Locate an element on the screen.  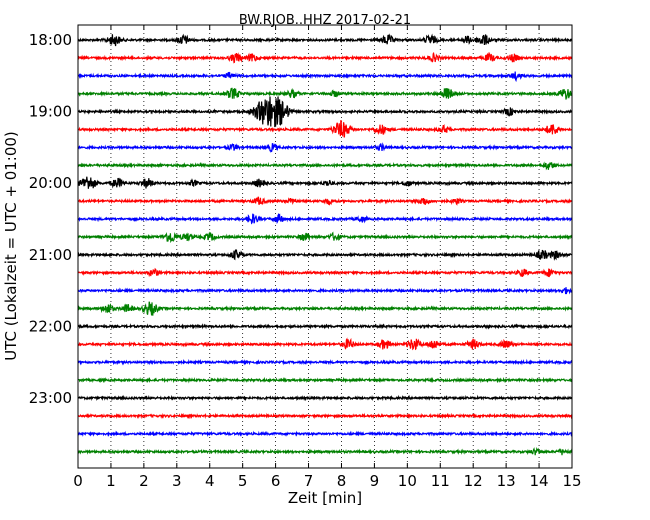
chart-title: BW.RJOB..HHZ 2017-02-21 is located at coordinates (325, 20).